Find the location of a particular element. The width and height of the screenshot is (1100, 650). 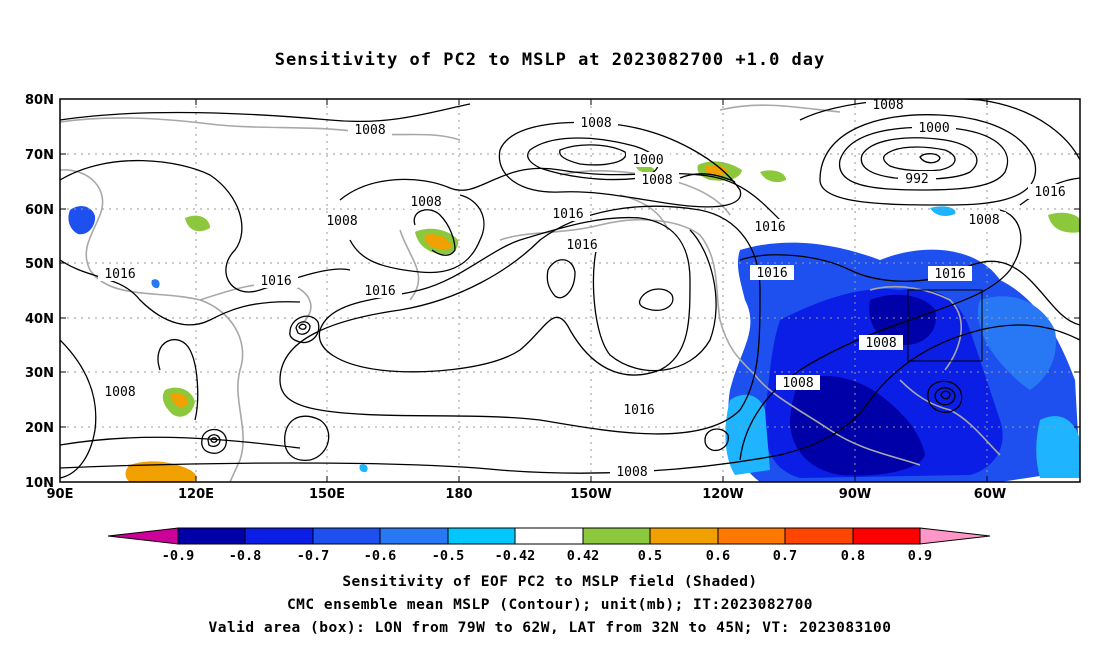

latitude-labels: 80N 70N 60N 50N 40N 30N 20N 10N is located at coordinates (39, 292).